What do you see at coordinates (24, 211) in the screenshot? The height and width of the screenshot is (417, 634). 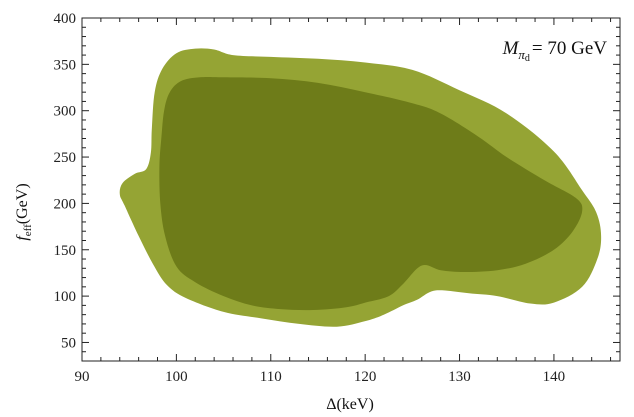 I see `y-axis-label: feff(GeV)` at bounding box center [24, 211].